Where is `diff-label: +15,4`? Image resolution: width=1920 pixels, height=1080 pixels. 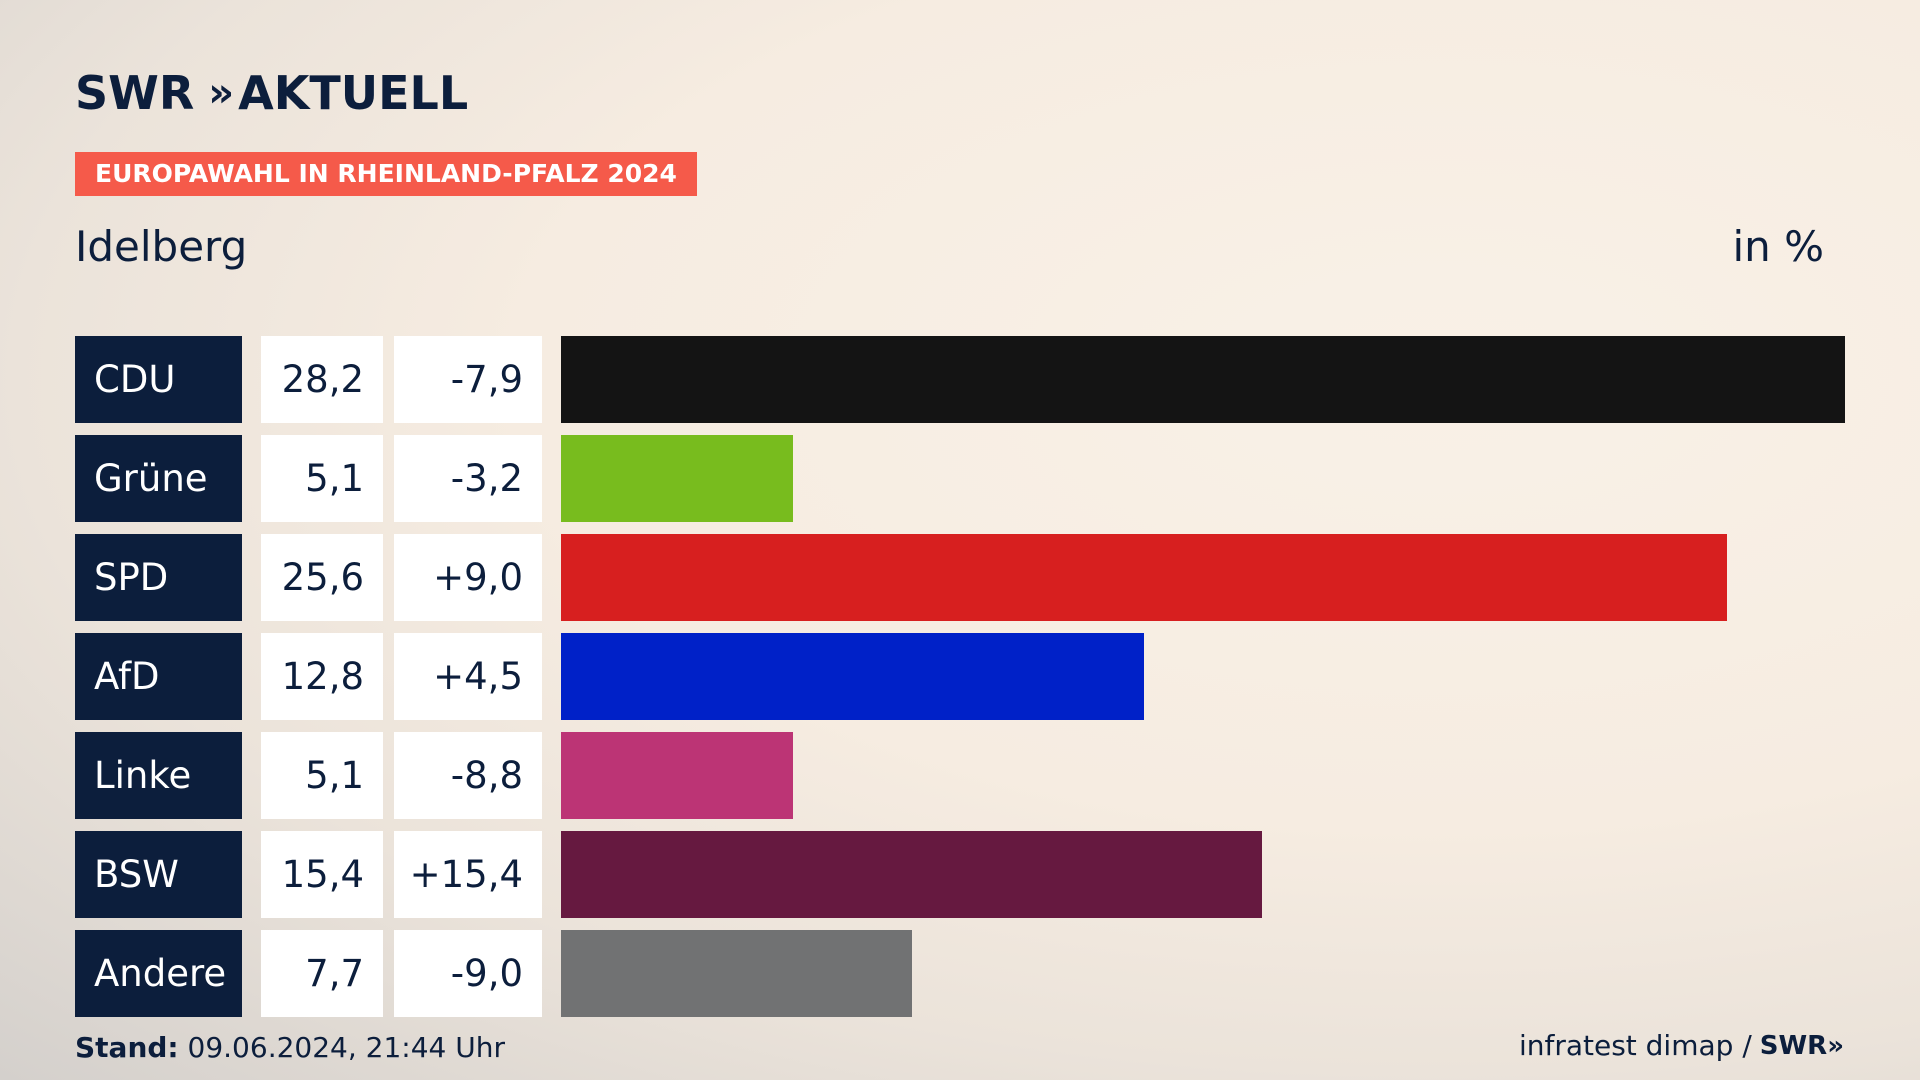 diff-label: +15,4 is located at coordinates (468, 874).